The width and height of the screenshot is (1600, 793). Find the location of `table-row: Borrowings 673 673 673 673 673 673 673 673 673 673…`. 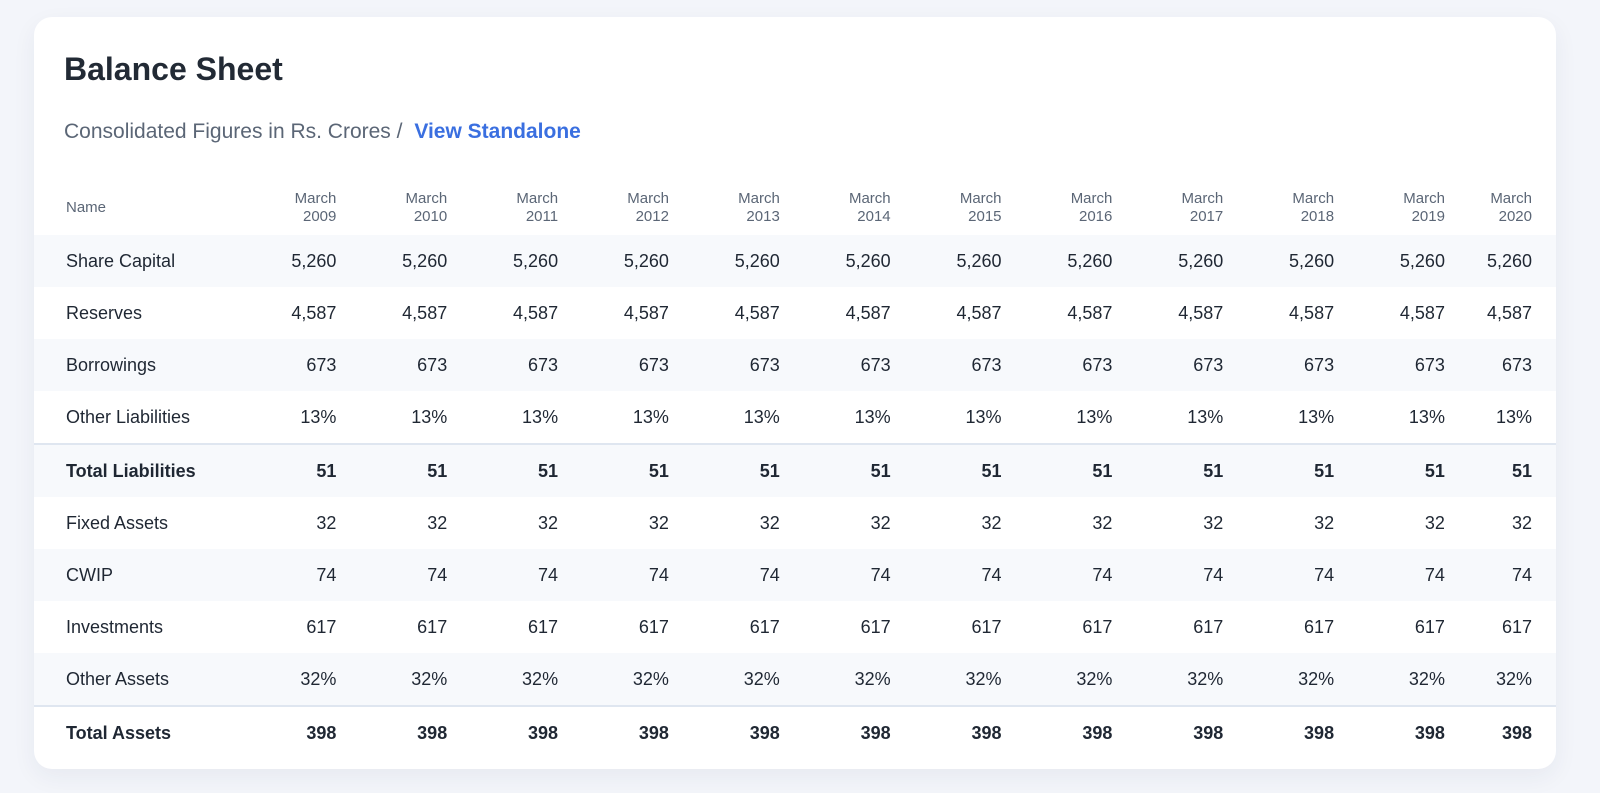

table-row: Borrowings 673 673 673 673 673 673 673 673 673 673… is located at coordinates (795, 365).